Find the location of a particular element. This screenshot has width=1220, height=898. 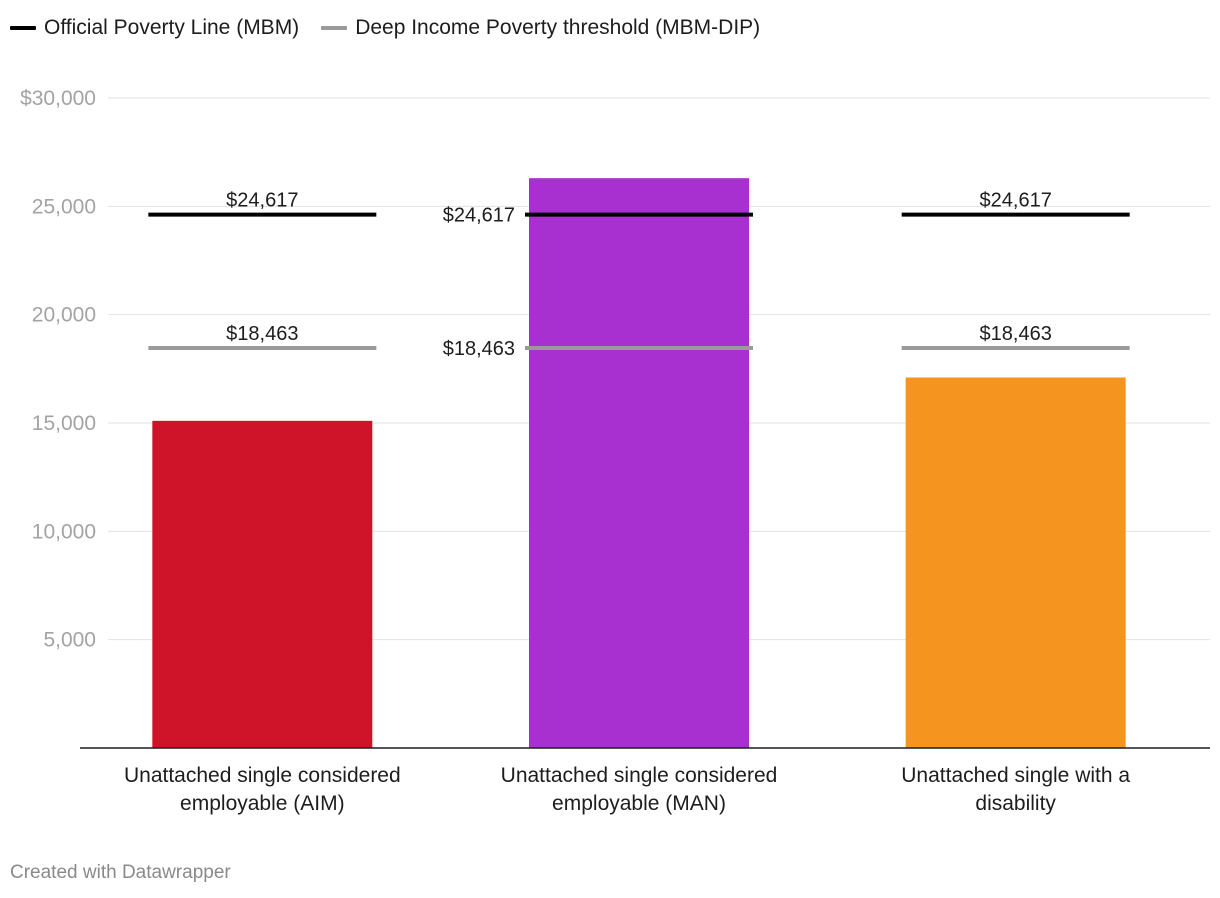

legend-item: Official Poverty Line (MBM) is located at coordinates (154, 28).